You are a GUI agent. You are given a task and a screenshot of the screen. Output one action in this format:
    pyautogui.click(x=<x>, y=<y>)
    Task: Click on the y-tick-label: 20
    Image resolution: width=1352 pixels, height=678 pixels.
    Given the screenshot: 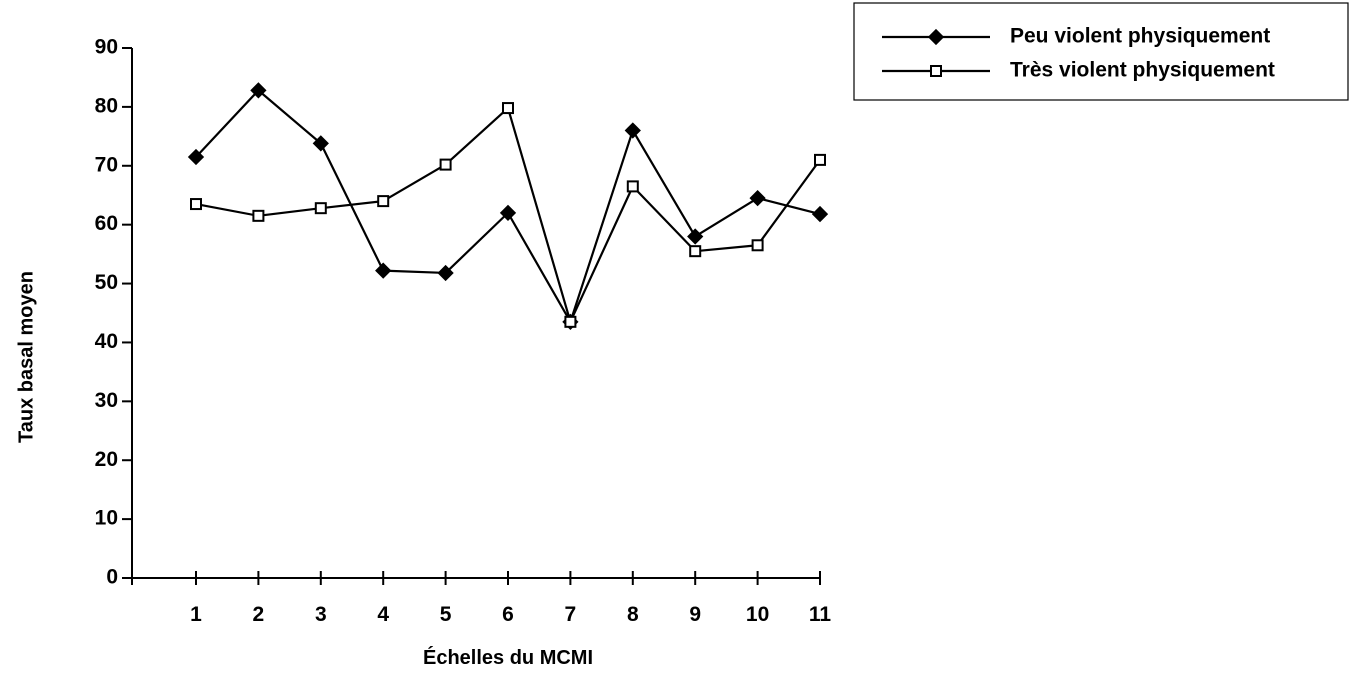 What is the action you would take?
    pyautogui.click(x=106, y=459)
    